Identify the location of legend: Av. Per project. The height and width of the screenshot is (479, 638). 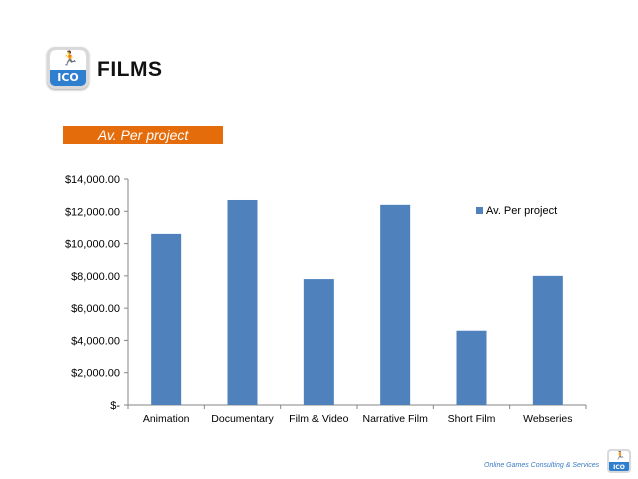
(516, 211).